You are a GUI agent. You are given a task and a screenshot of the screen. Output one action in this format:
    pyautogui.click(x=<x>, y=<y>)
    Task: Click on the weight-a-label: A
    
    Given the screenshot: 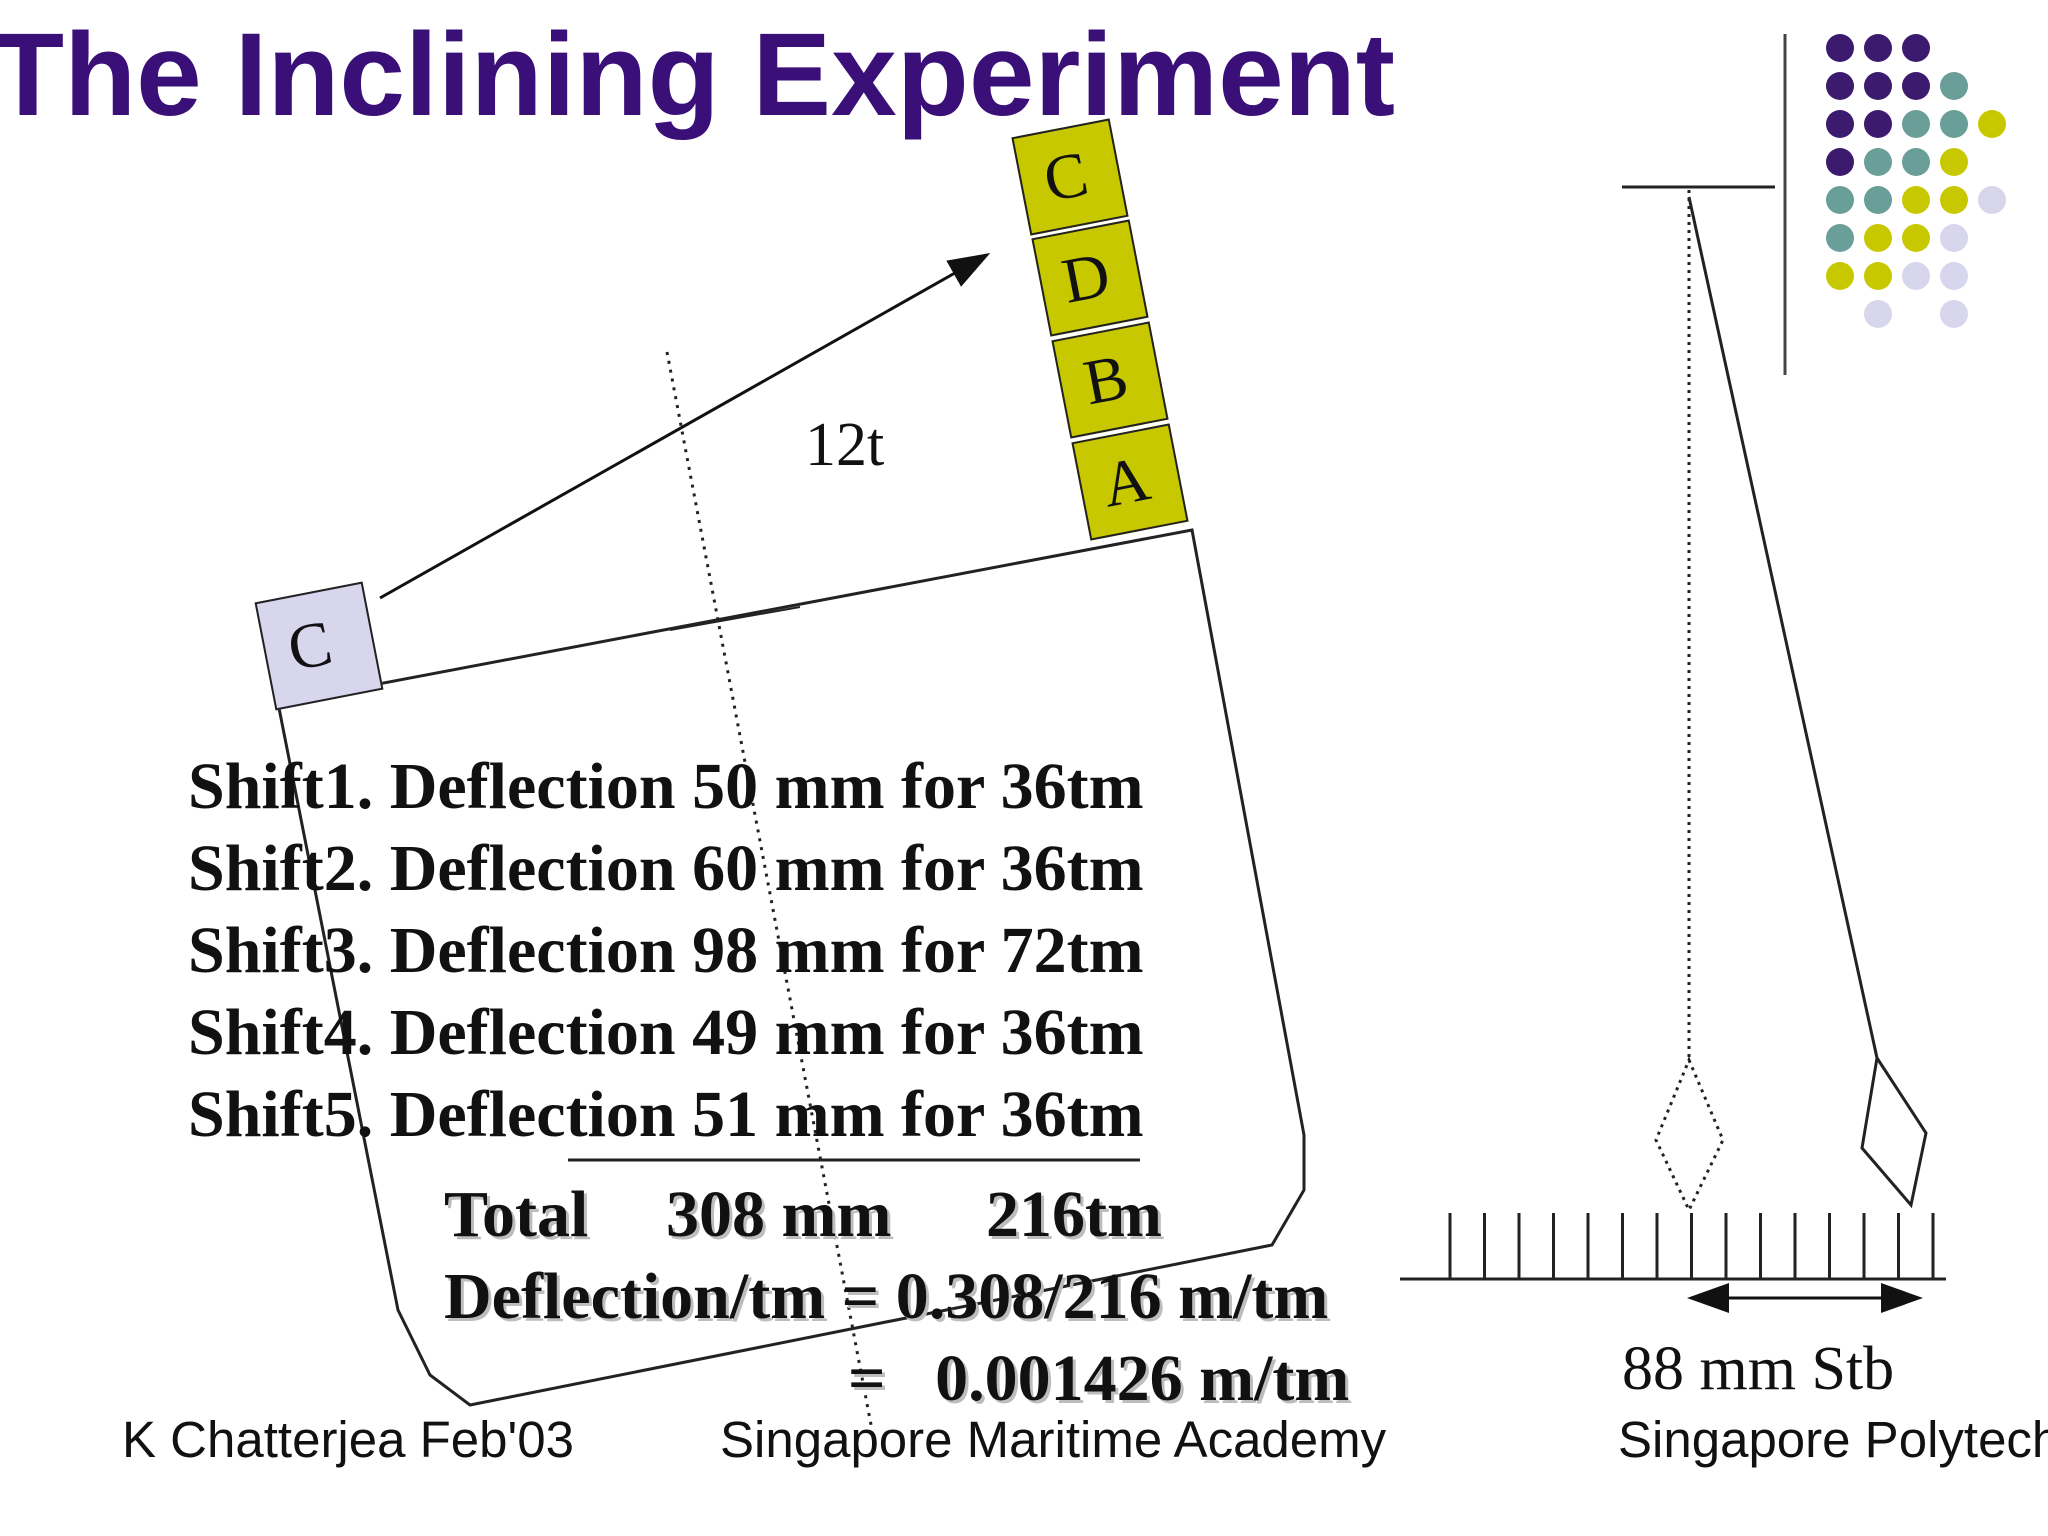 What is the action you would take?
    pyautogui.click(x=1126, y=481)
    